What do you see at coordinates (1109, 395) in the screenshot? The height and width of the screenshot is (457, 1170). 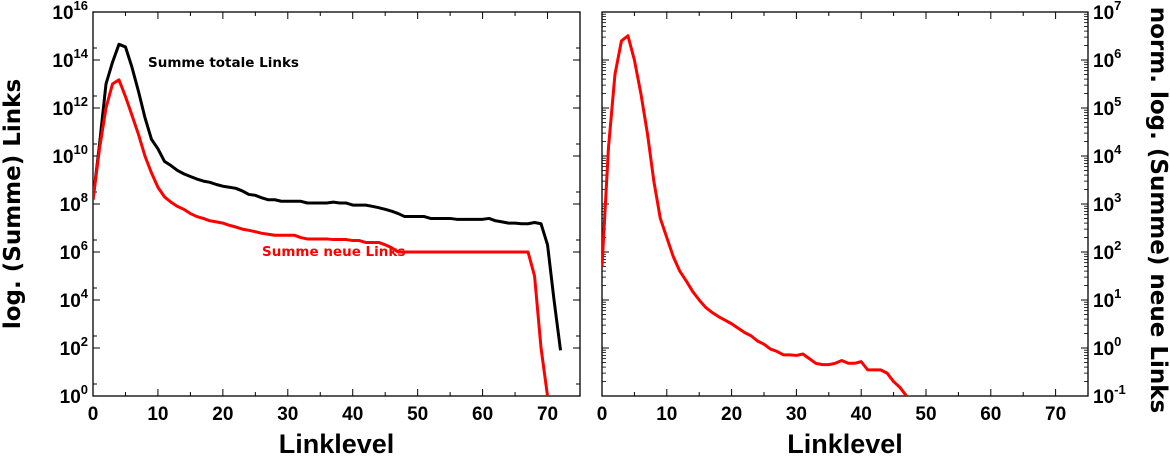 I see `y-tick-label: 10⁻¹` at bounding box center [1109, 395].